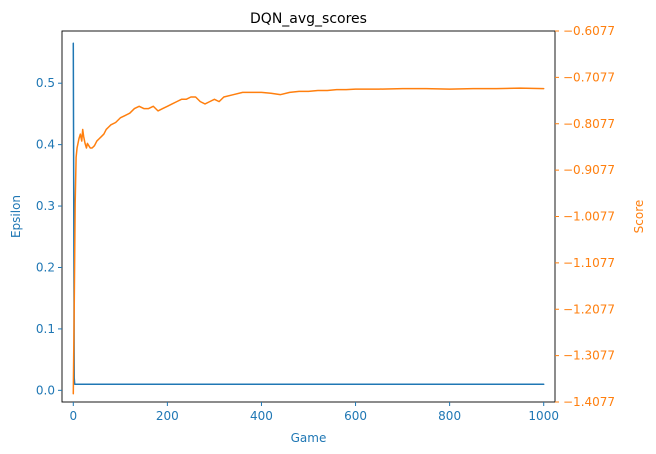 This screenshot has height=454, width=656. What do you see at coordinates (589, 217) in the screenshot?
I see `y-right-tick-label: −1.0077` at bounding box center [589, 217].